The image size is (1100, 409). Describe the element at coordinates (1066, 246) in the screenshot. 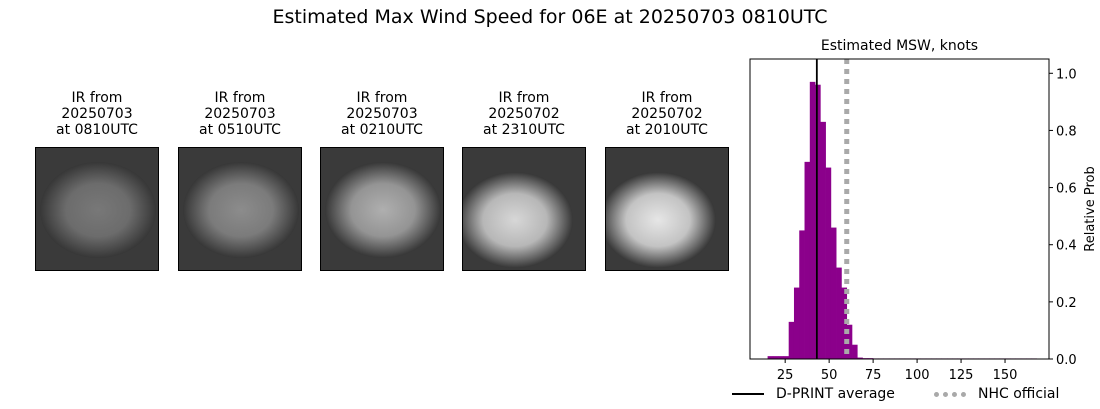

I see `y-tick-label: 0.4` at that location.